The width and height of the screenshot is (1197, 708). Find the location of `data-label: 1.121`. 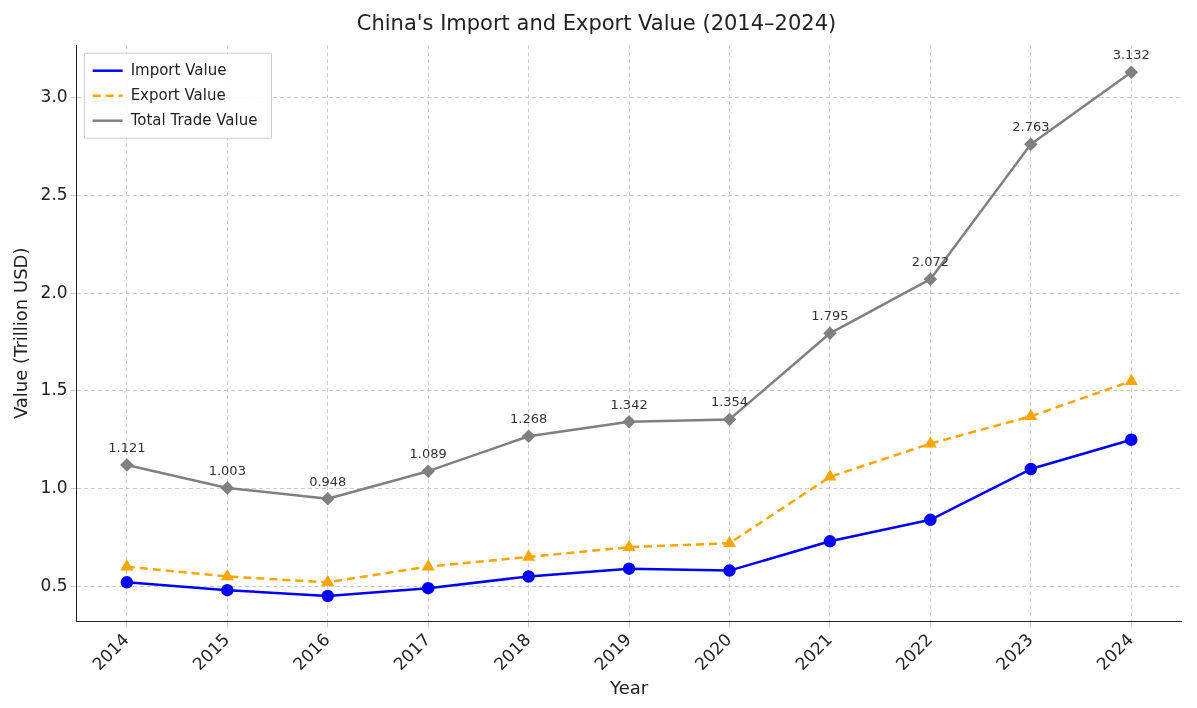

data-label: 1.121 is located at coordinates (127, 447).